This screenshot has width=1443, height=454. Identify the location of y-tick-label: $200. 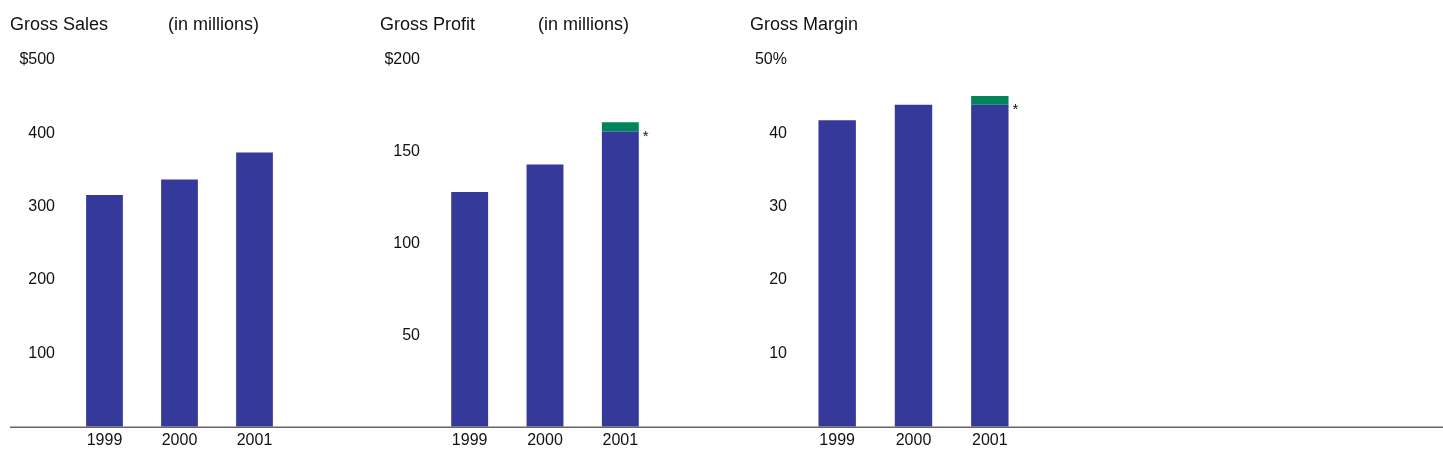
(402, 59).